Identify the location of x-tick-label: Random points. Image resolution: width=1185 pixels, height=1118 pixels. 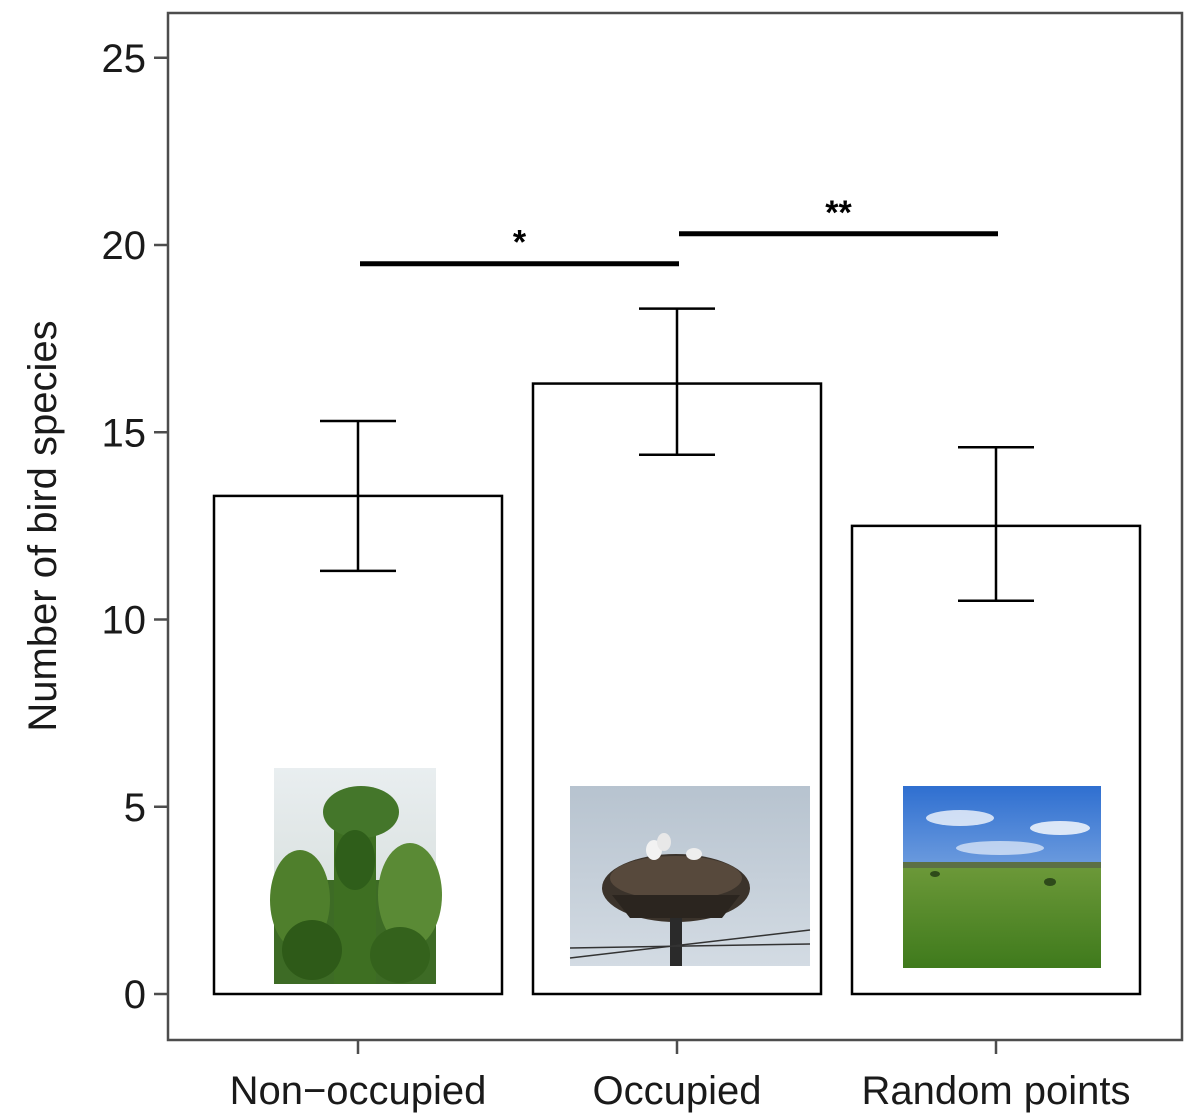
(995, 1091).